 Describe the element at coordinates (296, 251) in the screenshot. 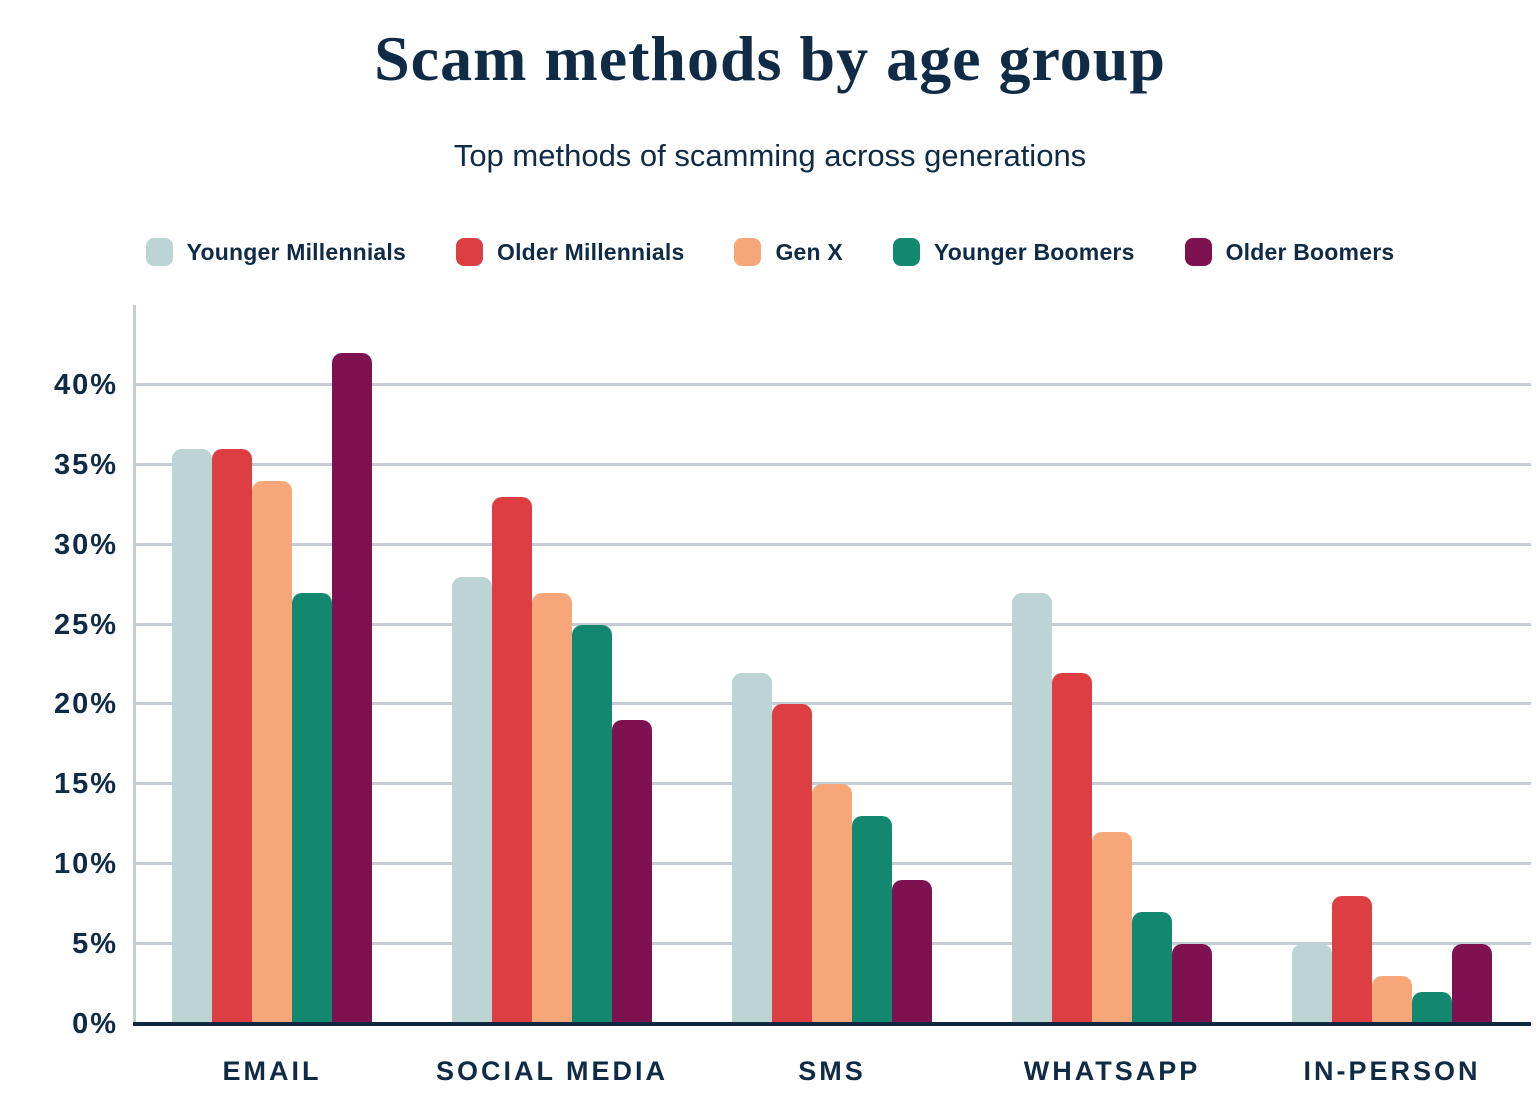

I see `legend-label: Younger Millennials` at that location.